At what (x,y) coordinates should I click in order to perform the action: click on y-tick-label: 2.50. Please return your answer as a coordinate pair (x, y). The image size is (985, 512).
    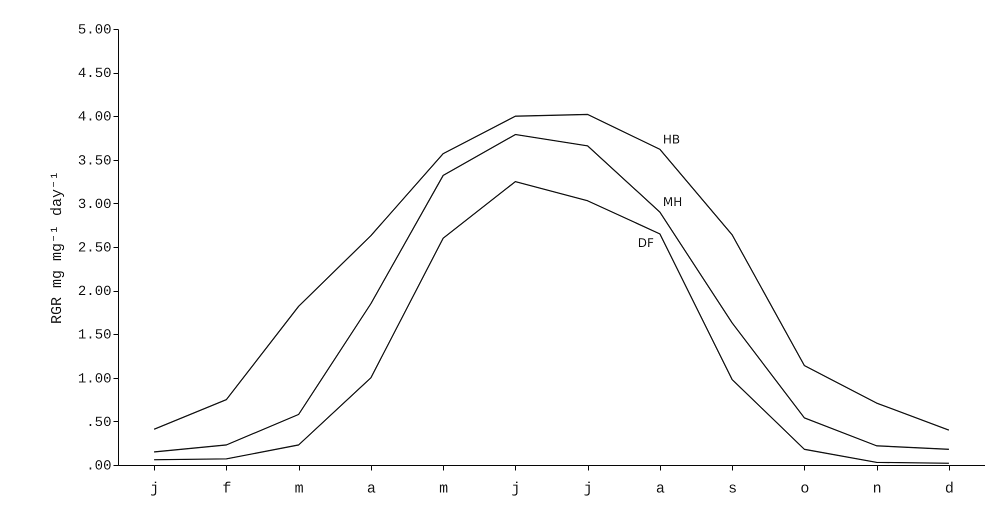
    Looking at the image, I should click on (95, 248).